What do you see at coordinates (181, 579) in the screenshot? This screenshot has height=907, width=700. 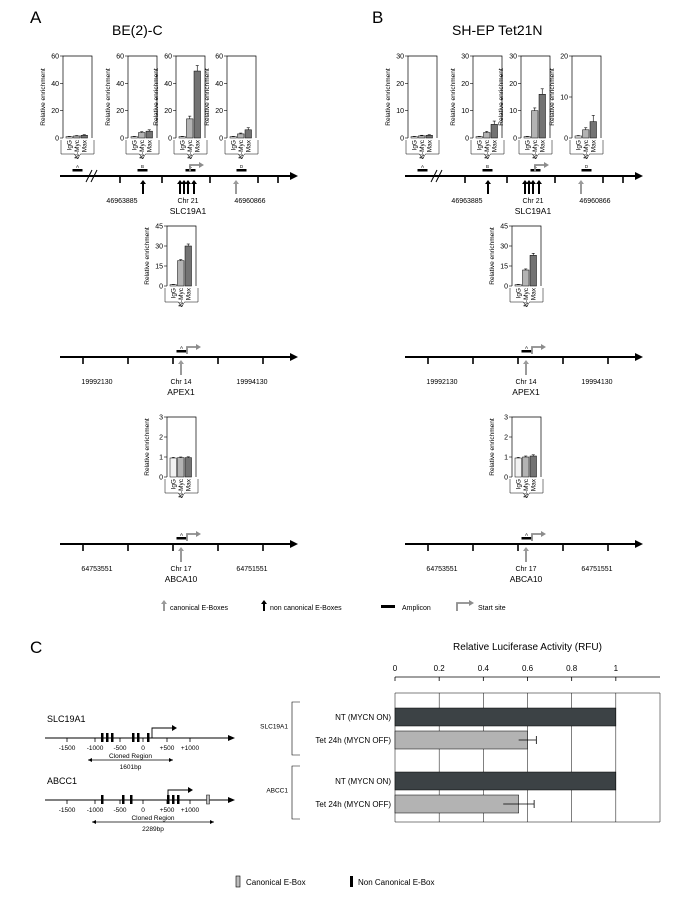 I see `gene-label: ABCA10` at bounding box center [181, 579].